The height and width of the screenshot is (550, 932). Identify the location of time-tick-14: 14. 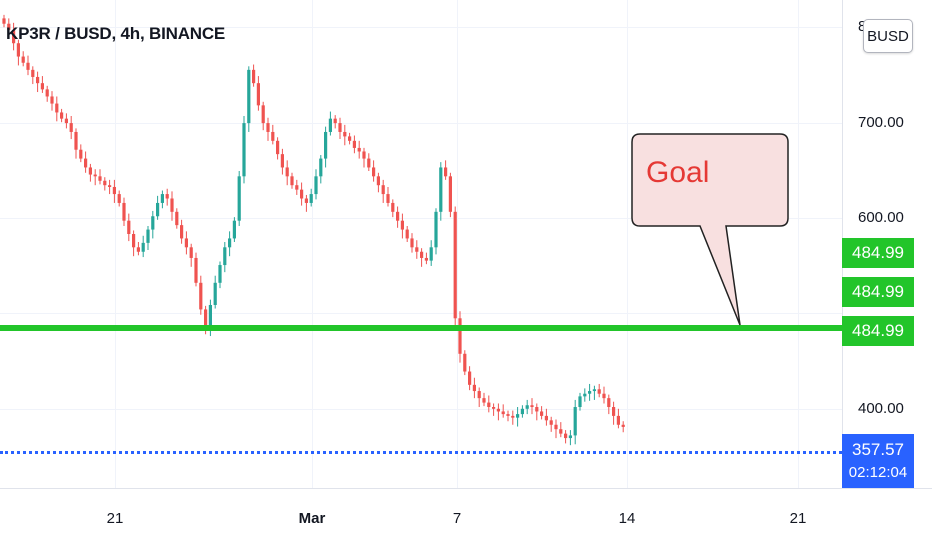
(627, 518).